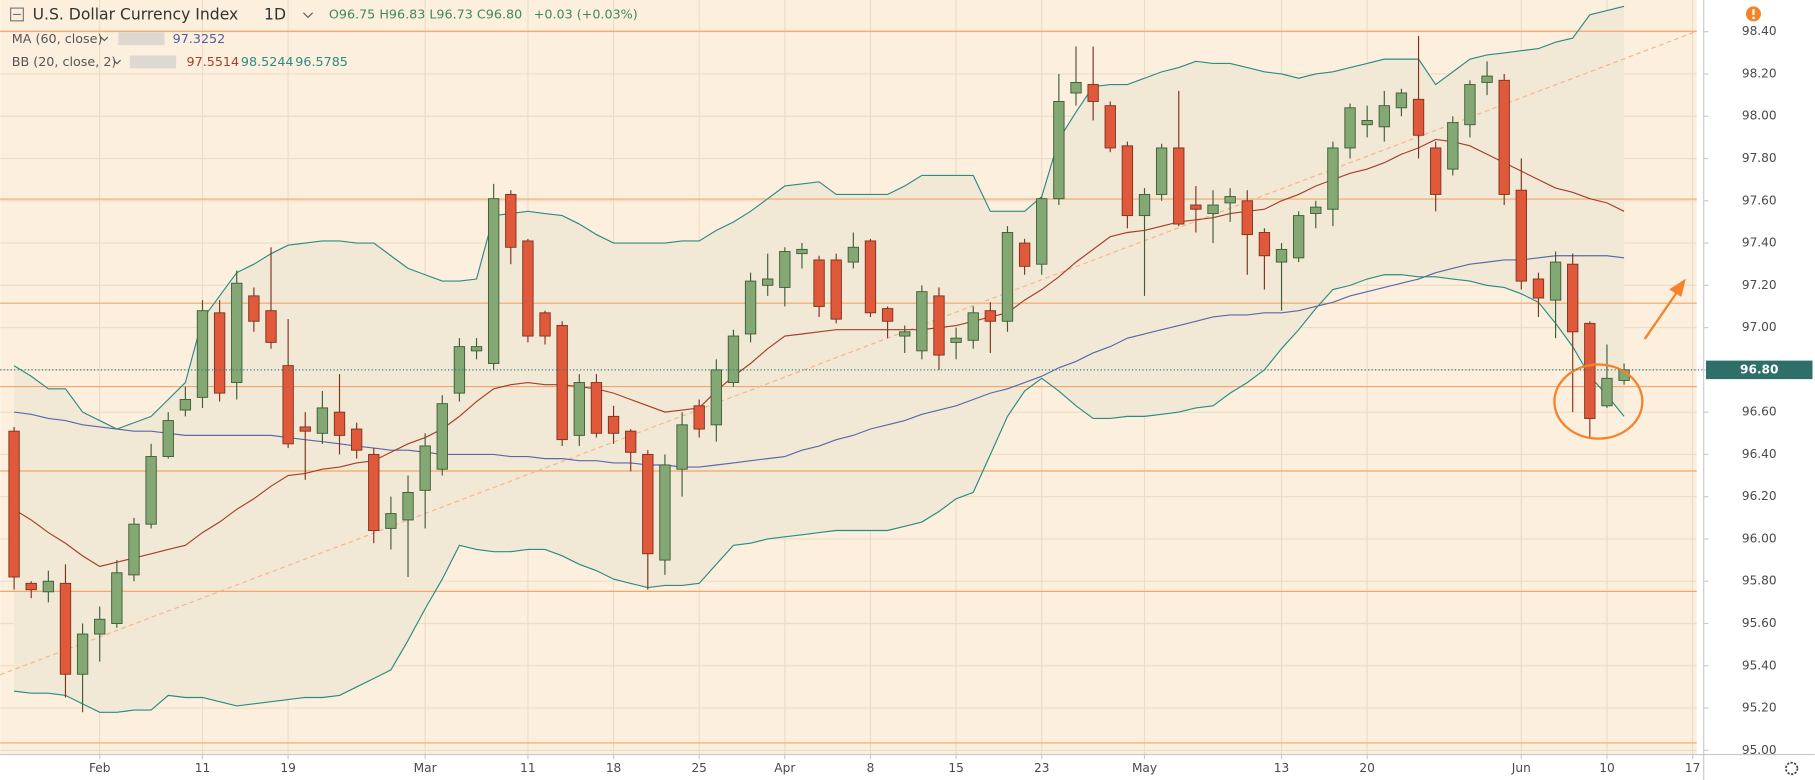 The height and width of the screenshot is (780, 1815). I want to click on arrow-head, so click(1677, 287).